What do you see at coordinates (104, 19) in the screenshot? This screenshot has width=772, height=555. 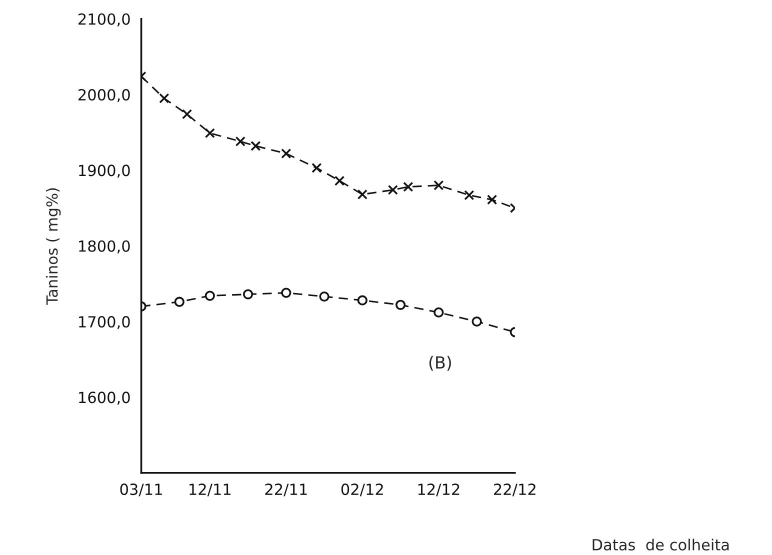 I see `y-tick-label: 2100,0` at bounding box center [104, 19].